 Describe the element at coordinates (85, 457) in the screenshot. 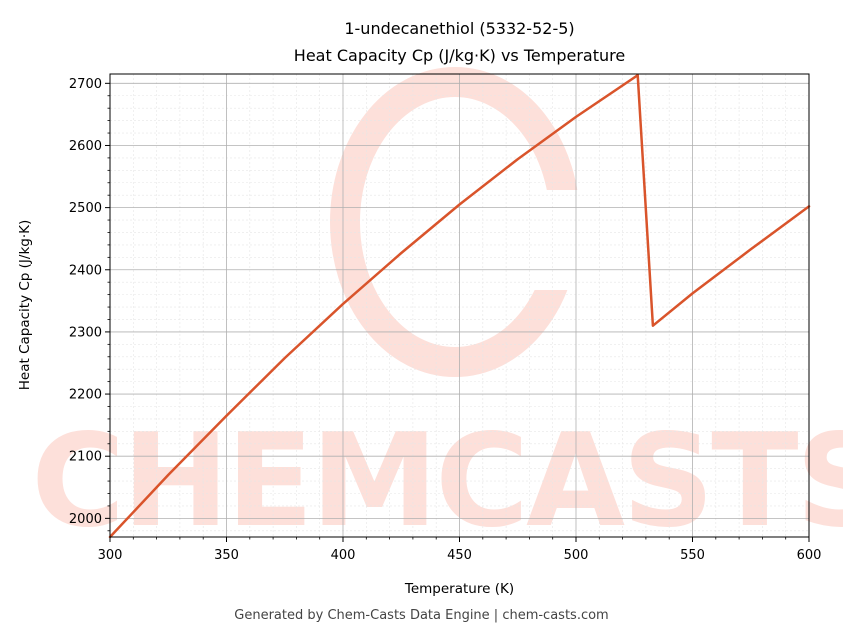

I see `y-tick-label: 2100` at that location.